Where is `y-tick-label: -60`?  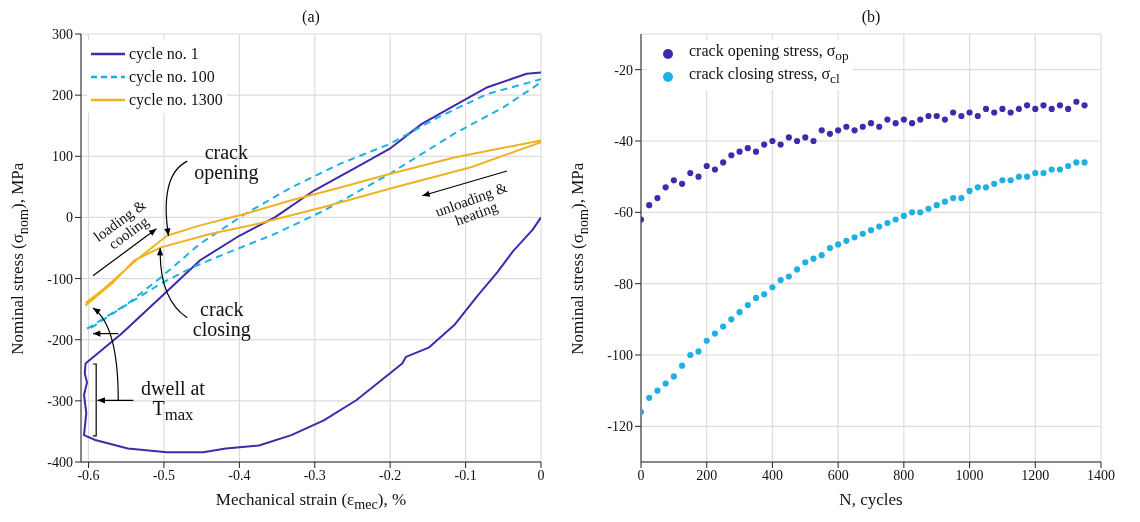
y-tick-label: -60 is located at coordinates (623, 213).